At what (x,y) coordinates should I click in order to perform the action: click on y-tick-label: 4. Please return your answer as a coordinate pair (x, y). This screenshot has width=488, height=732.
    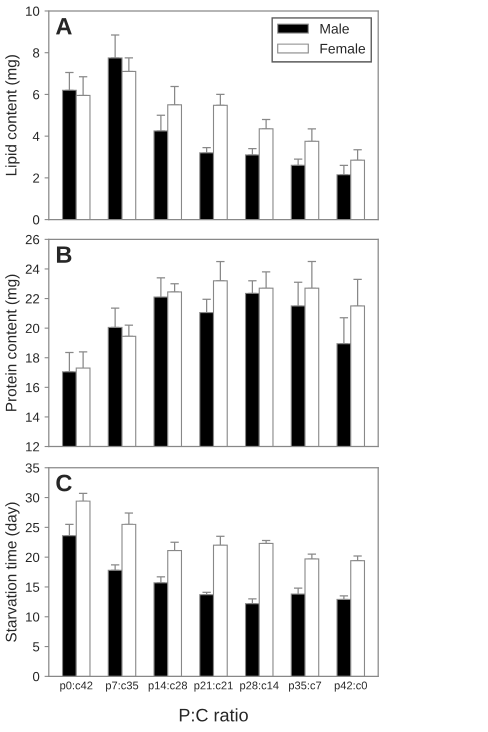
    Looking at the image, I should click on (36, 136).